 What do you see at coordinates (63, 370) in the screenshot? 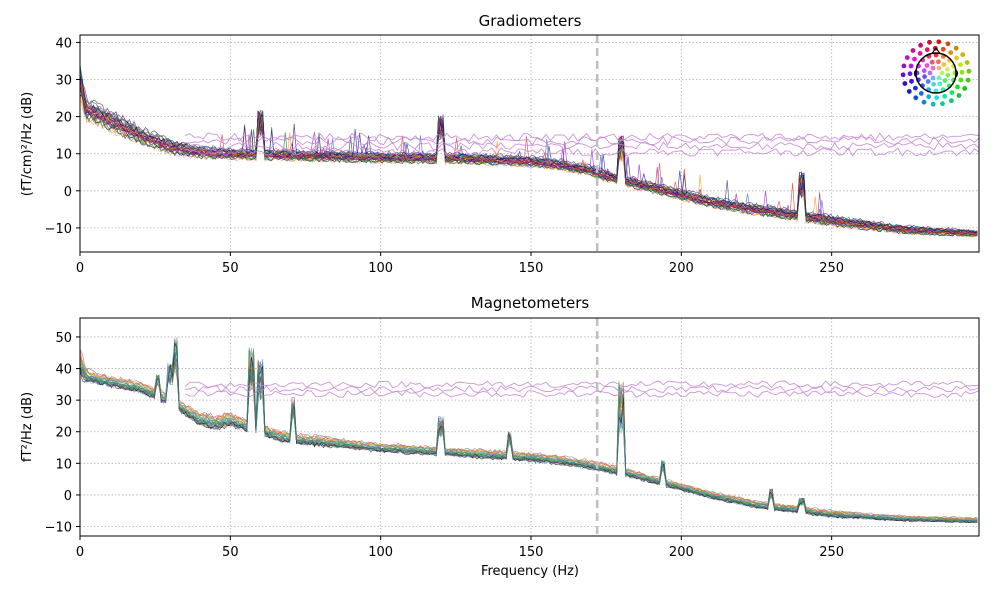
I see `y-tick-label: 40` at bounding box center [63, 370].